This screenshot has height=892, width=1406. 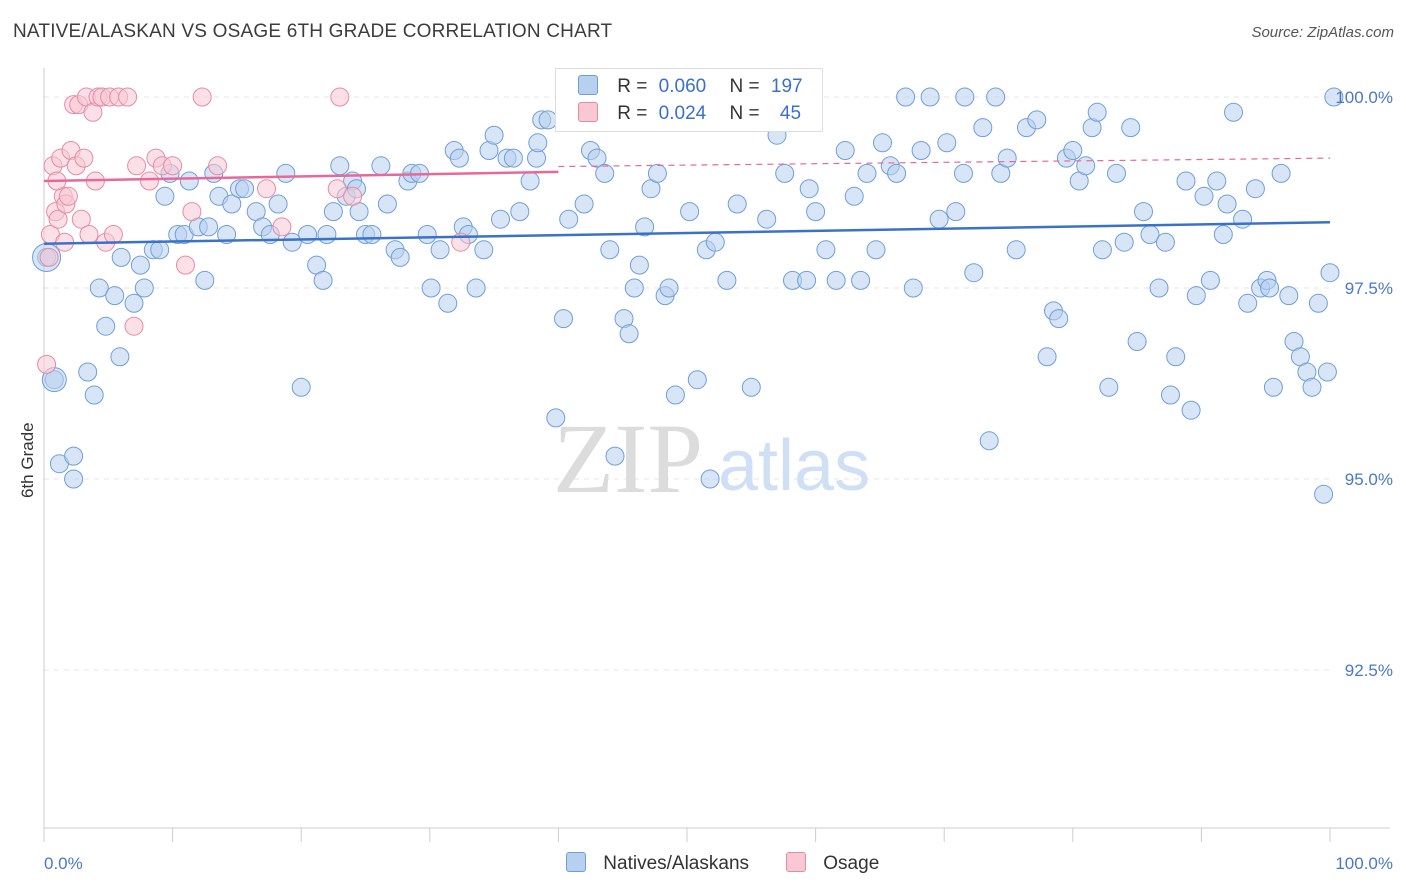 I want to click on legend-item-osage: Osage, so click(x=832, y=863).